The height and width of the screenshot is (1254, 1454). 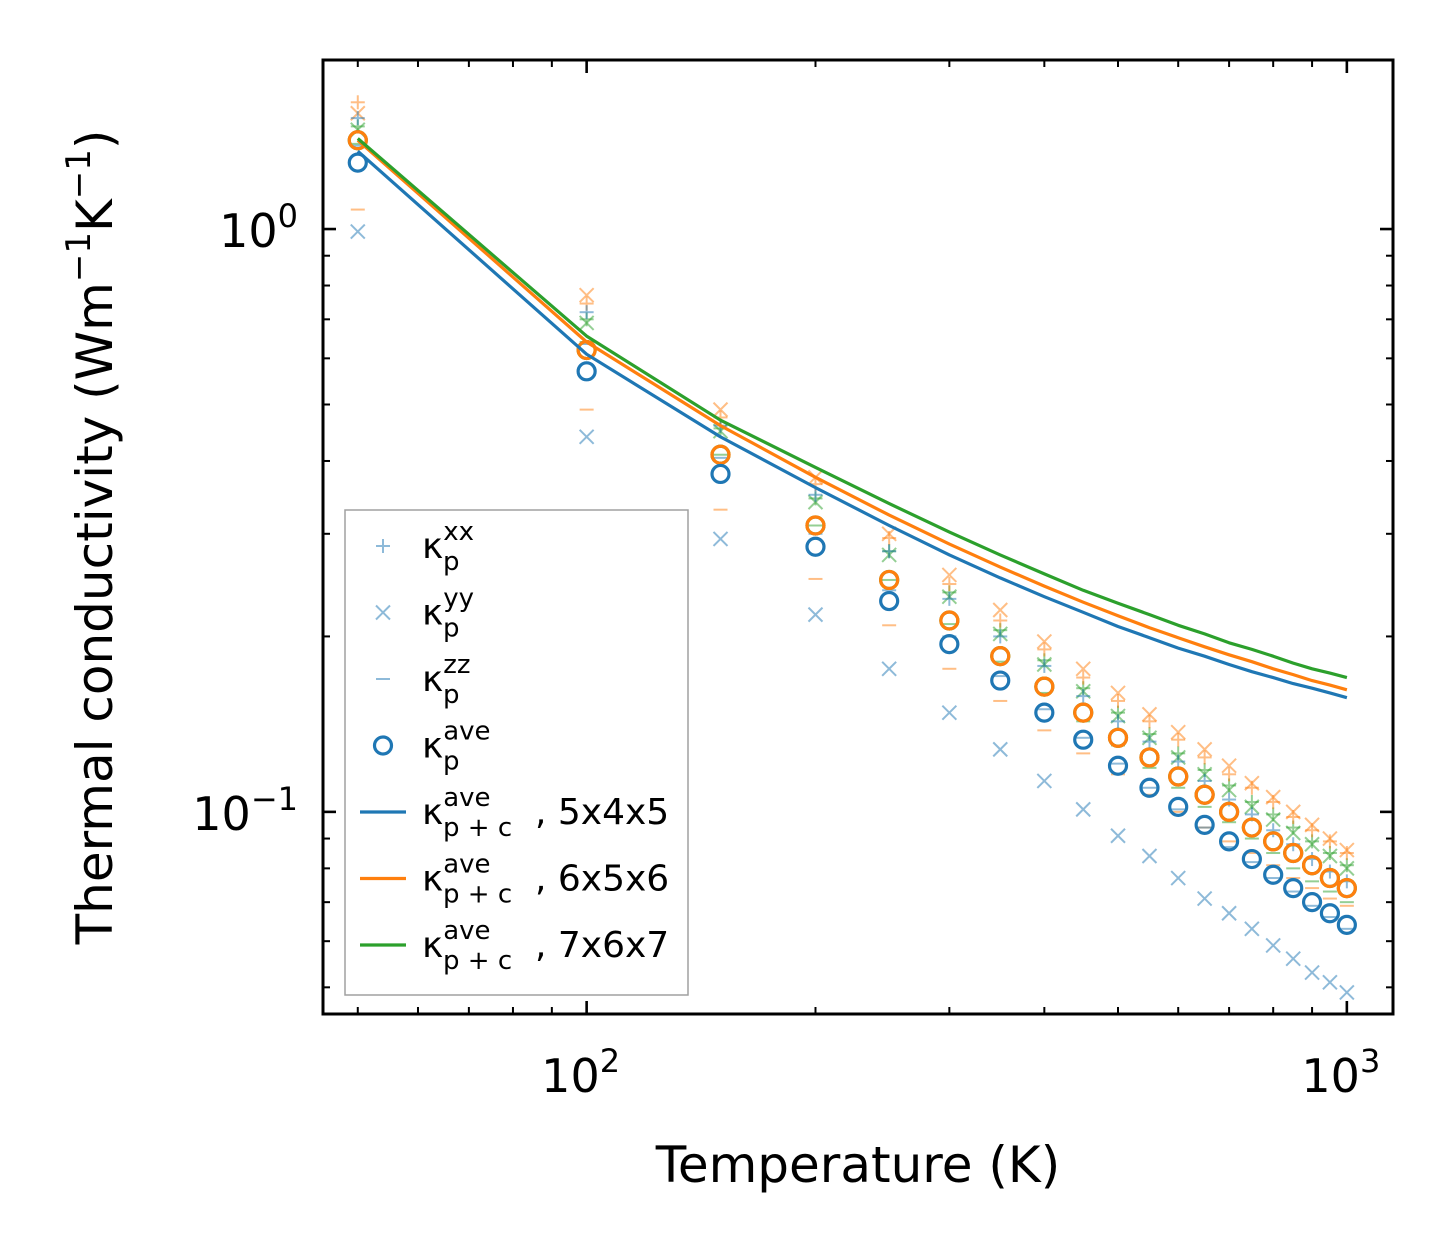 I want to click on x-tick-label-base: 10, so click(x=570, y=1076).